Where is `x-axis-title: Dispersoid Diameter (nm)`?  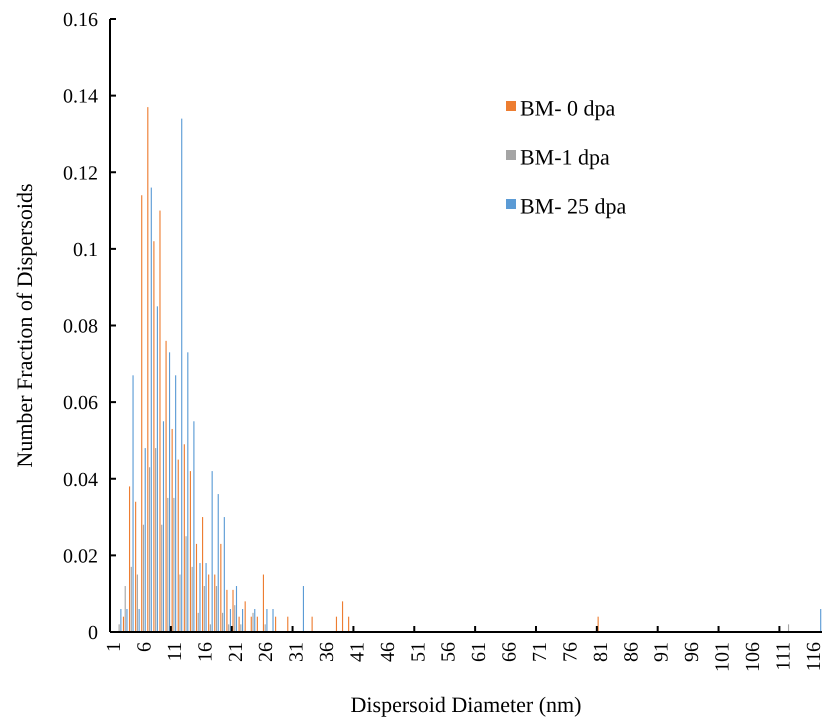
x-axis-title: Dispersoid Diameter (nm) is located at coordinates (466, 704).